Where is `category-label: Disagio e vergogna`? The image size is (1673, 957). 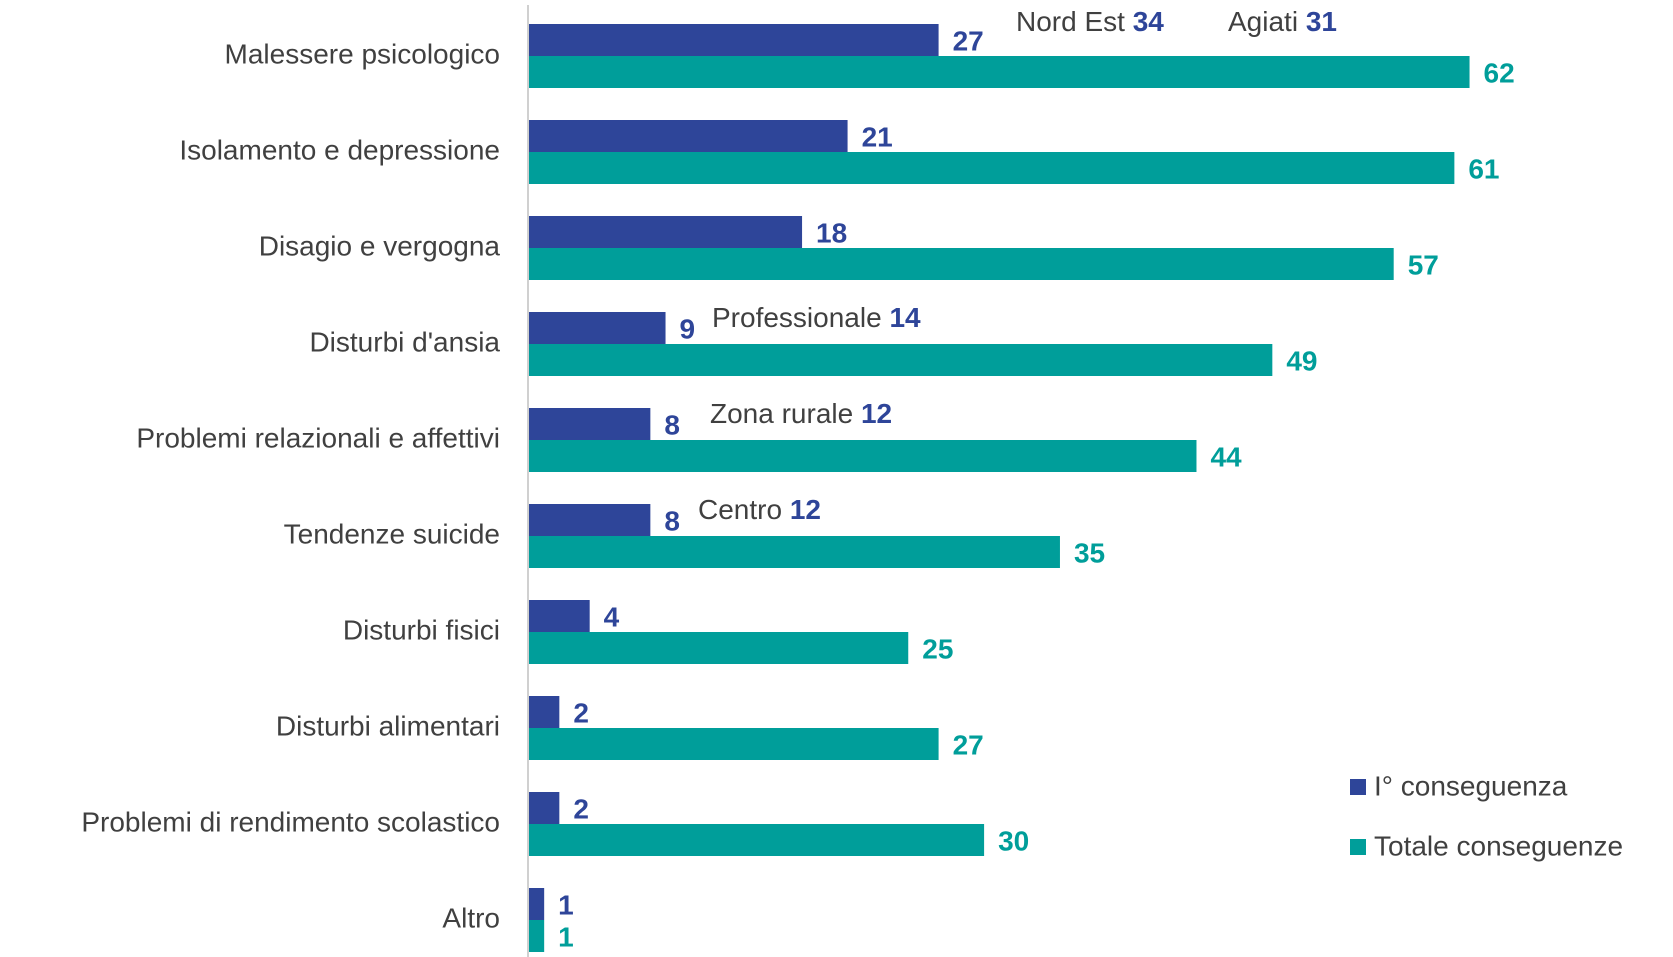
category-label: Disagio e vergogna is located at coordinates (380, 245).